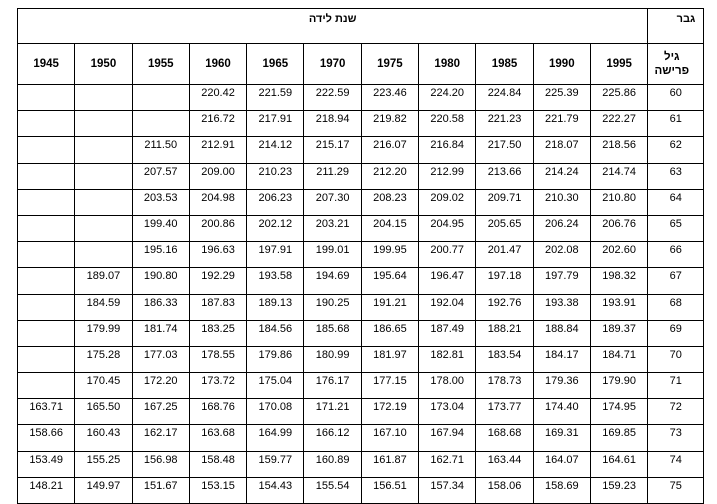  What do you see at coordinates (332, 307) in the screenshot?
I see `table-cell: 190.25` at bounding box center [332, 307].